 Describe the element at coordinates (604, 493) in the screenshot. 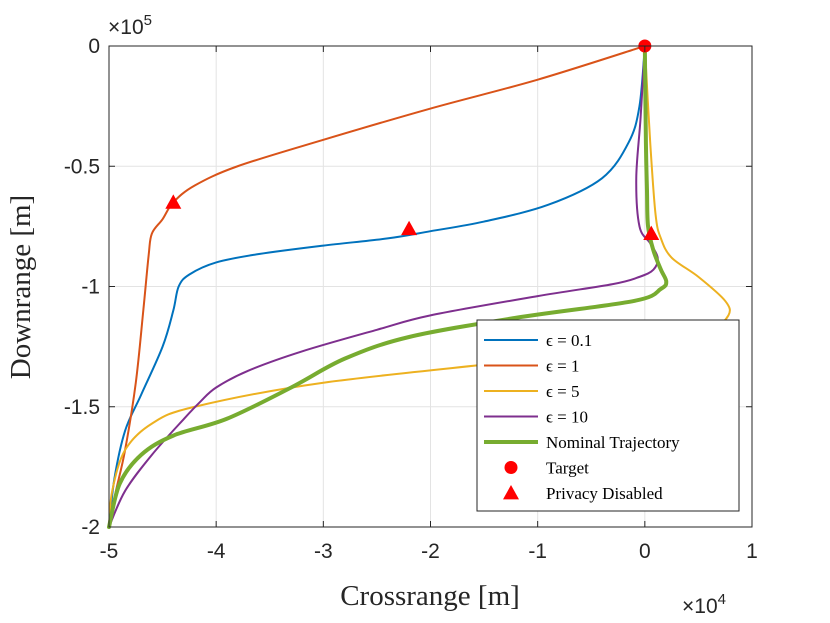

I see `legend-label: Privacy Disabled` at that location.